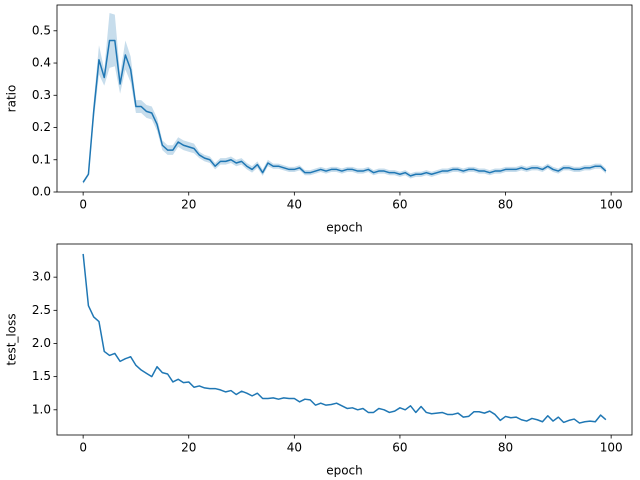 This screenshot has height=480, width=640. Describe the element at coordinates (41, 63) in the screenshot. I see `y-tick-label: 0.4` at that location.